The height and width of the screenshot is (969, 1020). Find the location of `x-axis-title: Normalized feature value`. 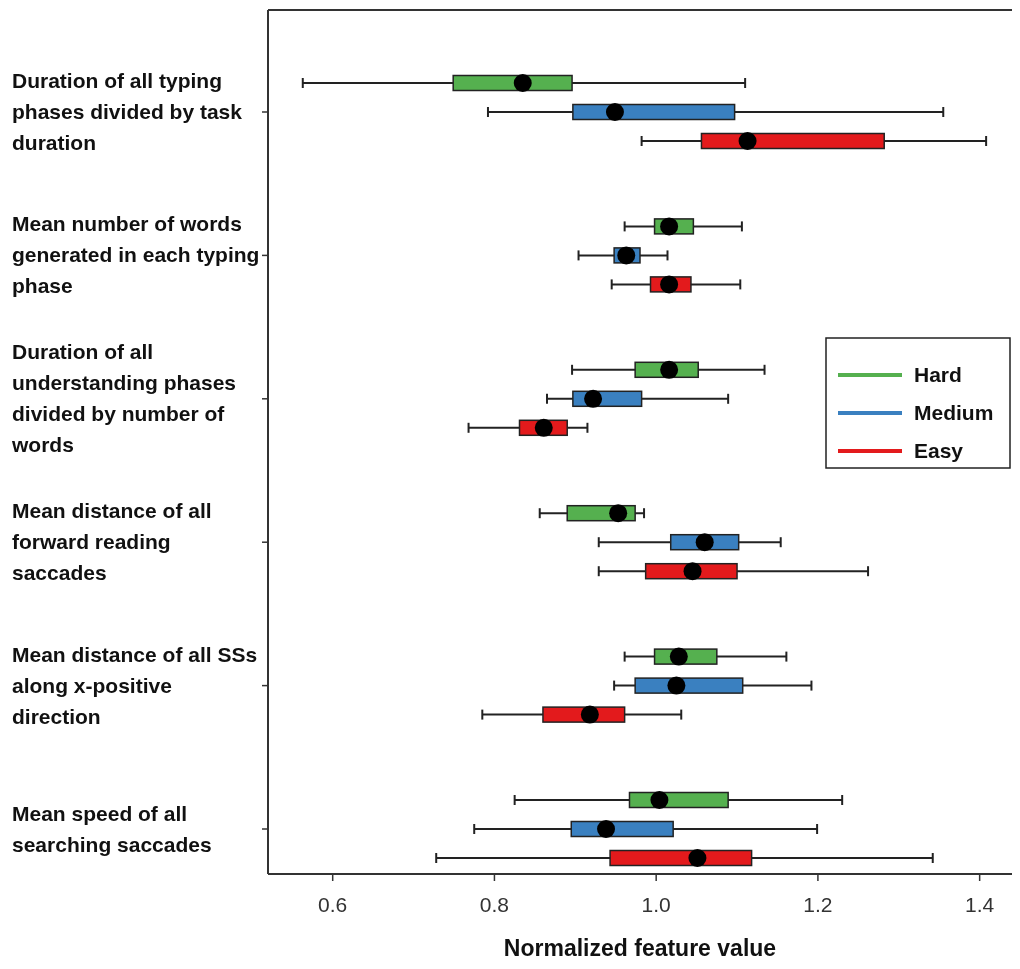

x-axis-title: Normalized feature value is located at coordinates (640, 948).